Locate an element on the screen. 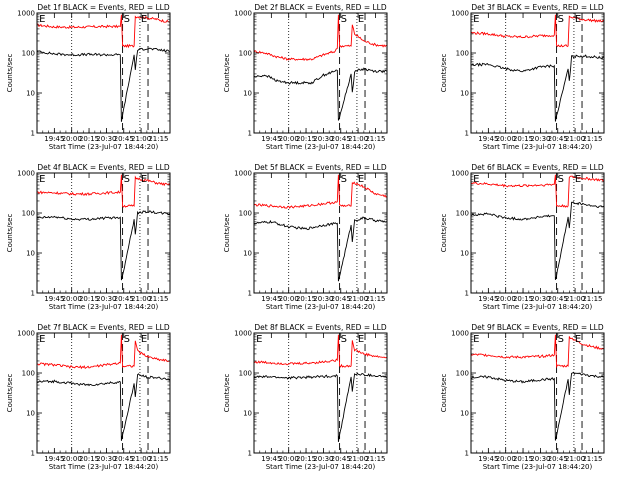 The height and width of the screenshot is (484, 640). panel-title: Det 7f BLACK = Events, RED = LLD is located at coordinates (103, 327).